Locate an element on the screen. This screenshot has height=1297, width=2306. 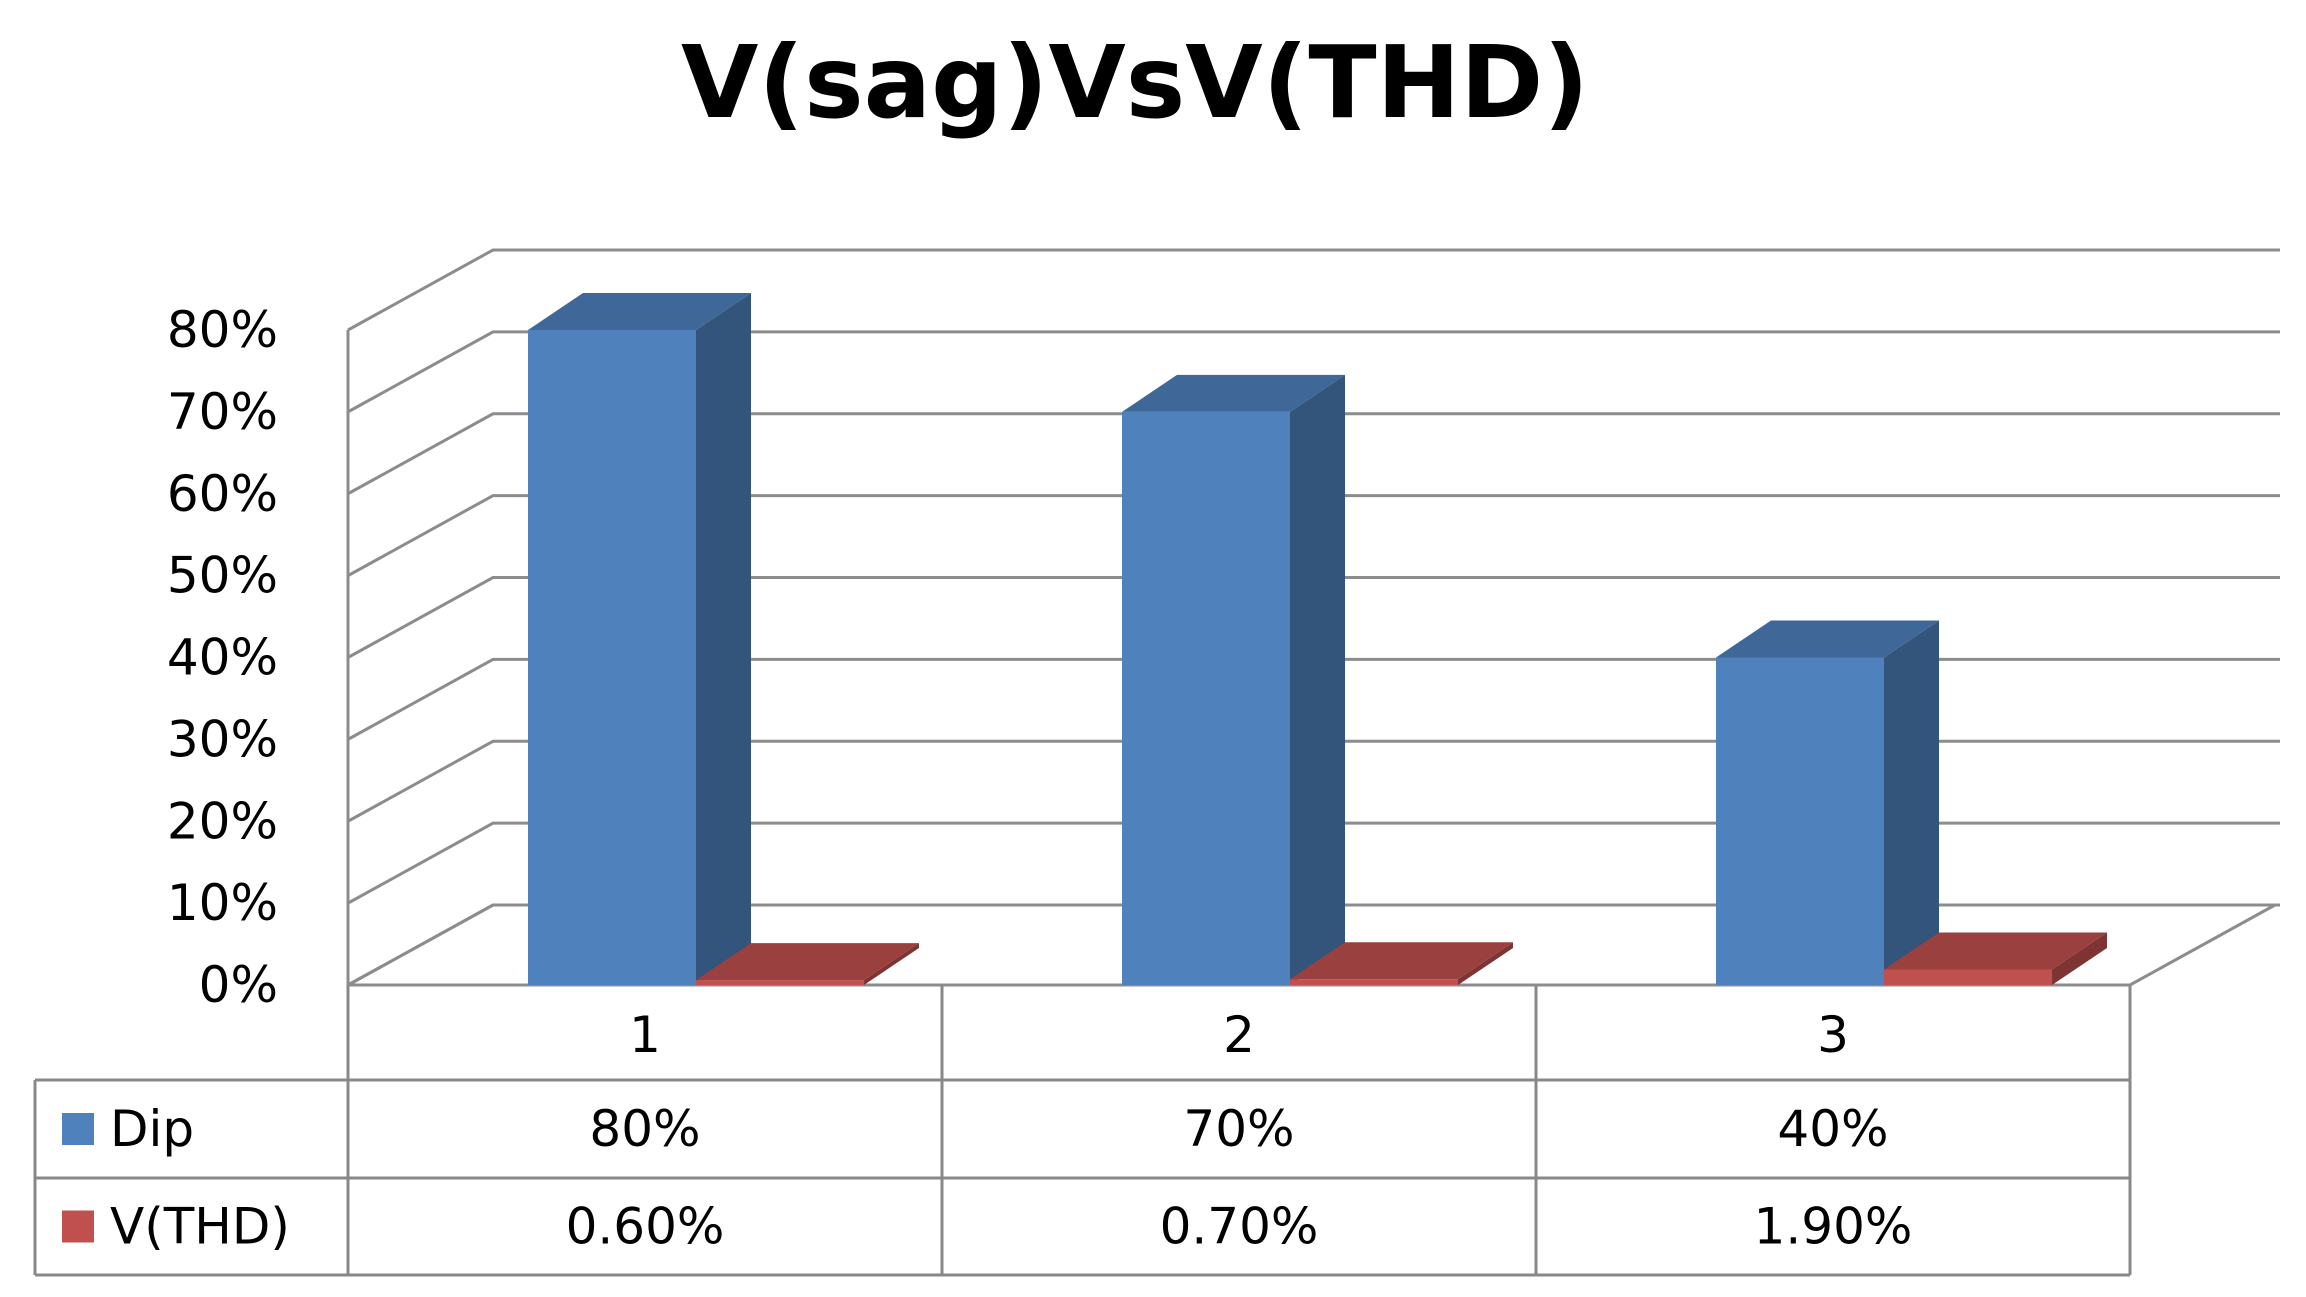
y-axis-ticks: 0% 10% 20% 30% 40% 50% 60% 70% 80% is located at coordinates (222, 657).